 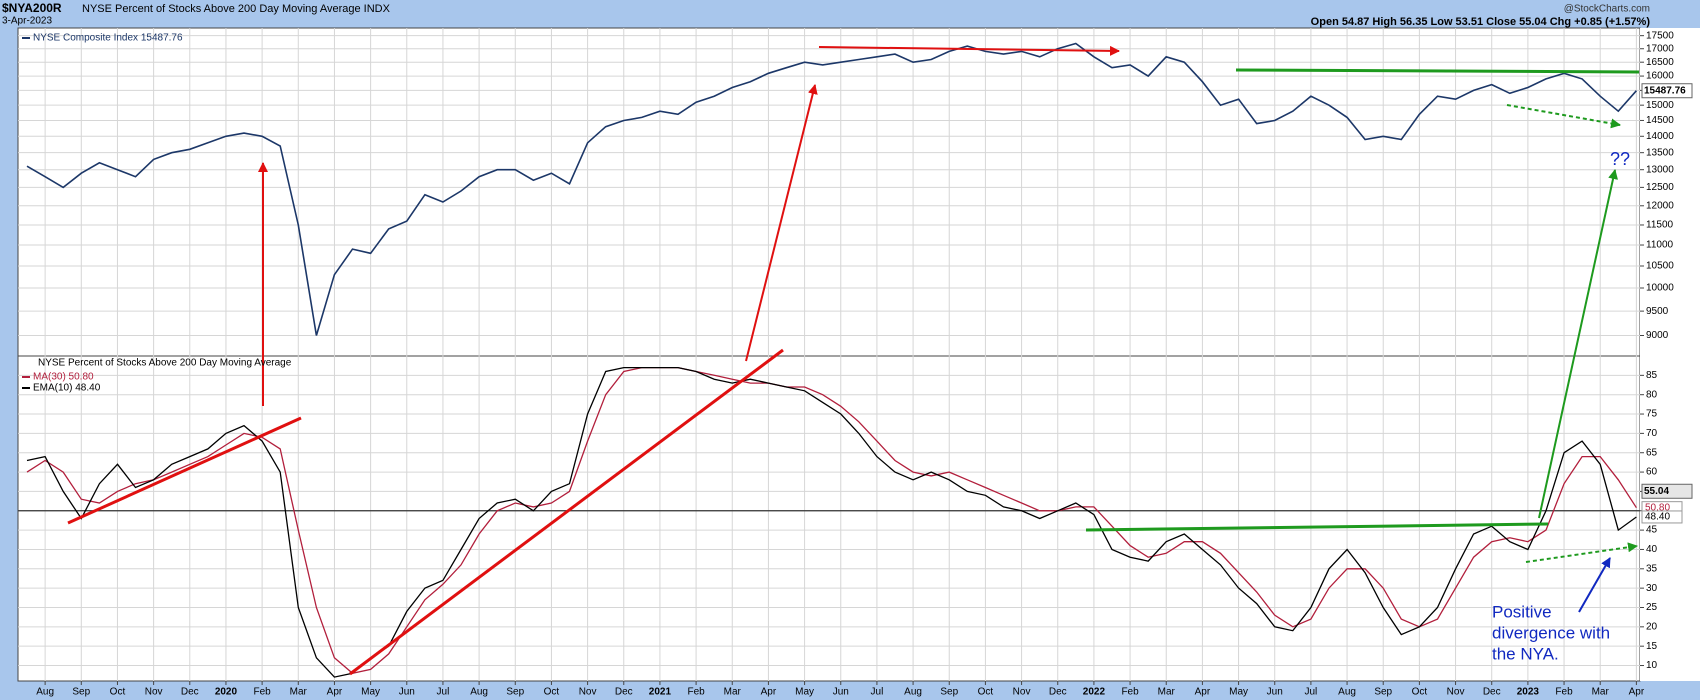 What do you see at coordinates (1652, 646) in the screenshot?
I see `y-tick-label: 15` at bounding box center [1652, 646].